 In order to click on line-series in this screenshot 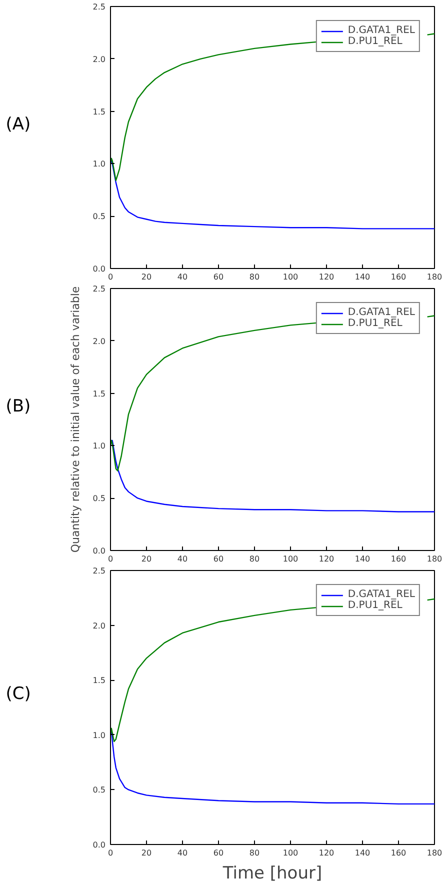, I will do `click(272, 476)`.